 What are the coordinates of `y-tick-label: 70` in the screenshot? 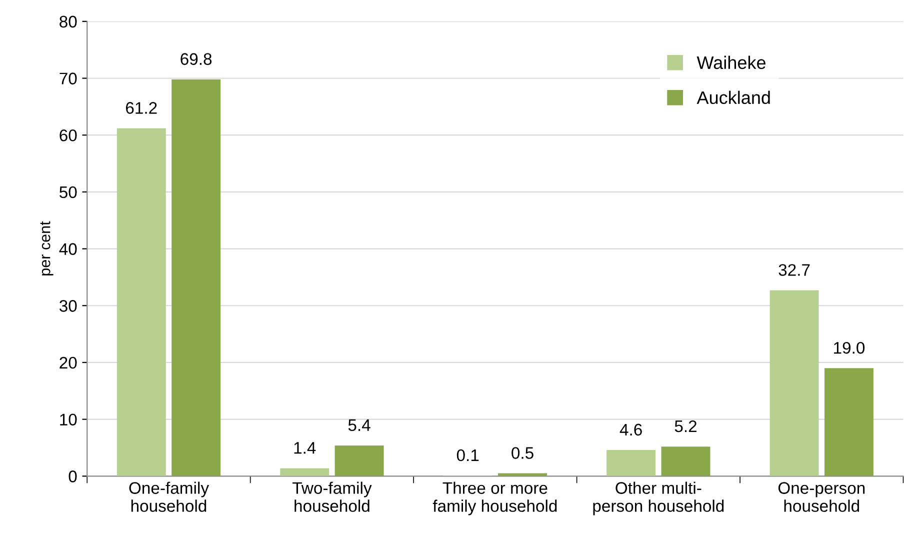 It's located at (68, 78).